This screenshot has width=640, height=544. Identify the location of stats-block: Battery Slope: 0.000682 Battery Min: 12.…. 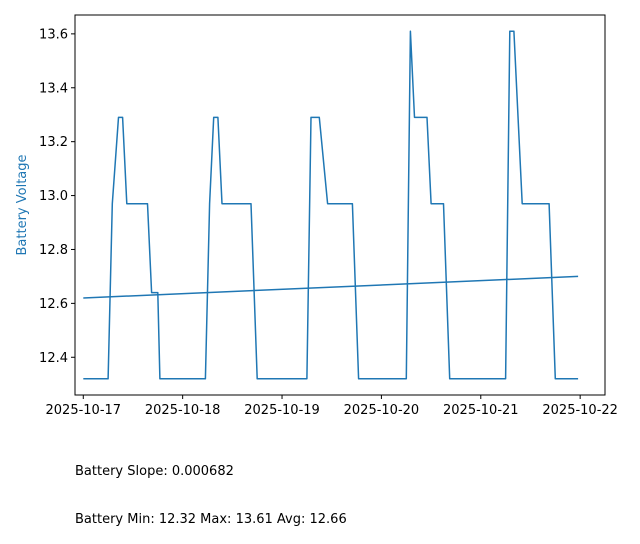
(211, 488).